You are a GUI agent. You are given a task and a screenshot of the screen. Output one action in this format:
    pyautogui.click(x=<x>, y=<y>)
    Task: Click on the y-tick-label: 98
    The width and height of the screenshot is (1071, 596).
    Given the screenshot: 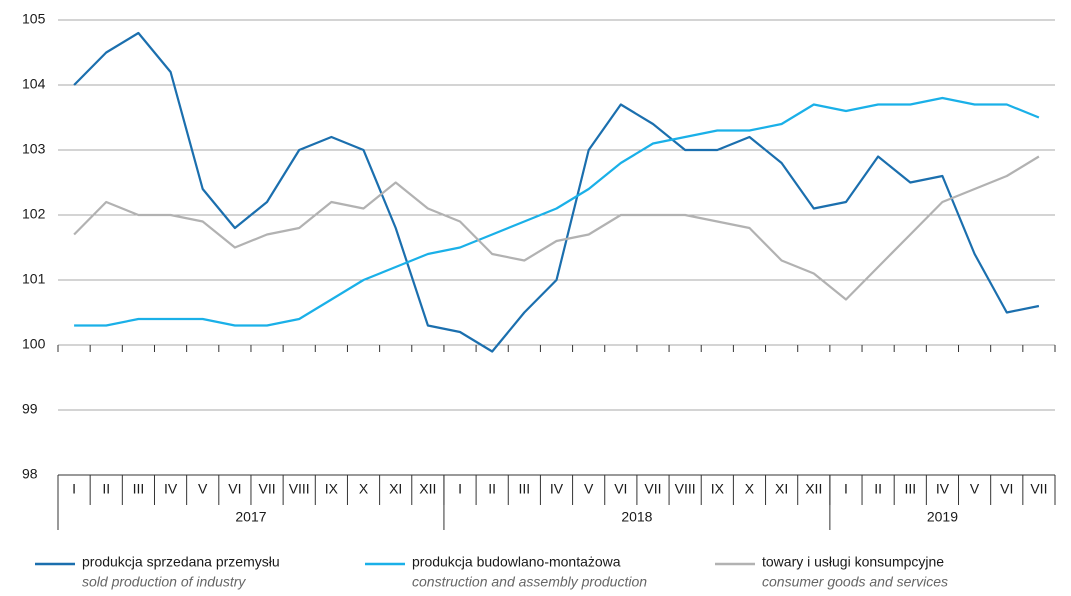 What is the action you would take?
    pyautogui.click(x=30, y=474)
    